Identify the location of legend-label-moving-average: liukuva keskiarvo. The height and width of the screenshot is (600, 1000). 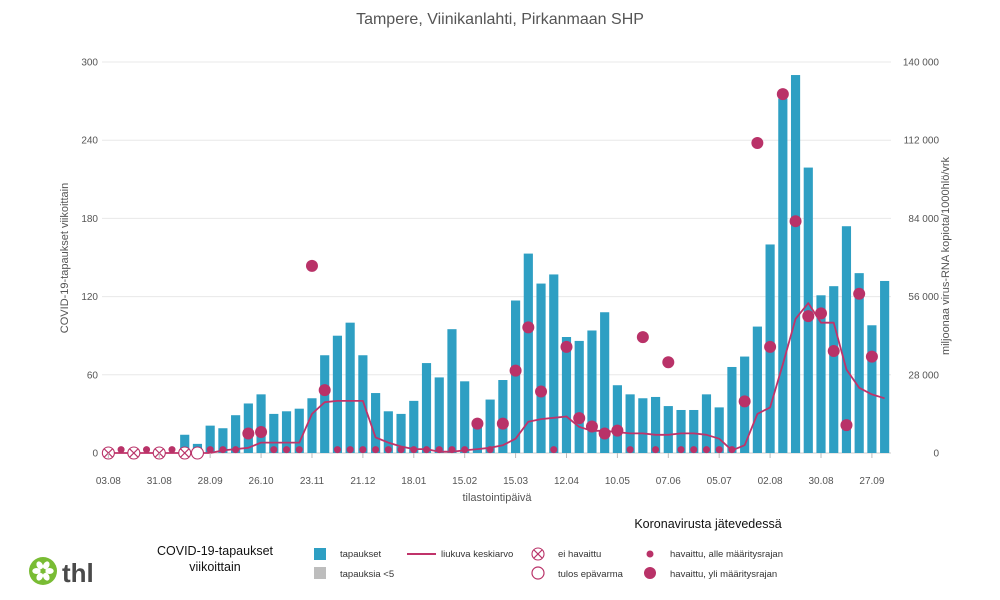
(477, 554).